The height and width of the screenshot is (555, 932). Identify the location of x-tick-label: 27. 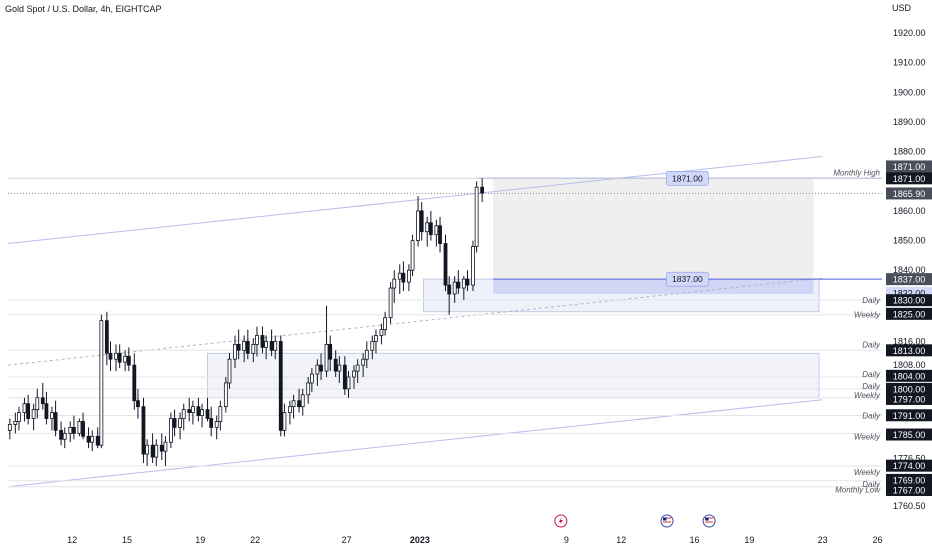
(347, 540).